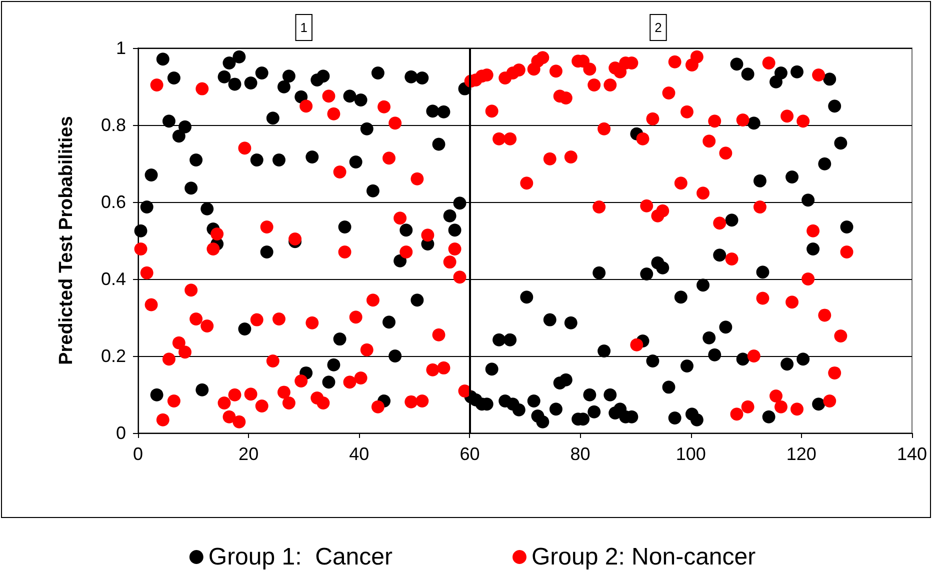 The image size is (945, 582). What do you see at coordinates (658, 27) in the screenshot?
I see `text: 2` at bounding box center [658, 27].